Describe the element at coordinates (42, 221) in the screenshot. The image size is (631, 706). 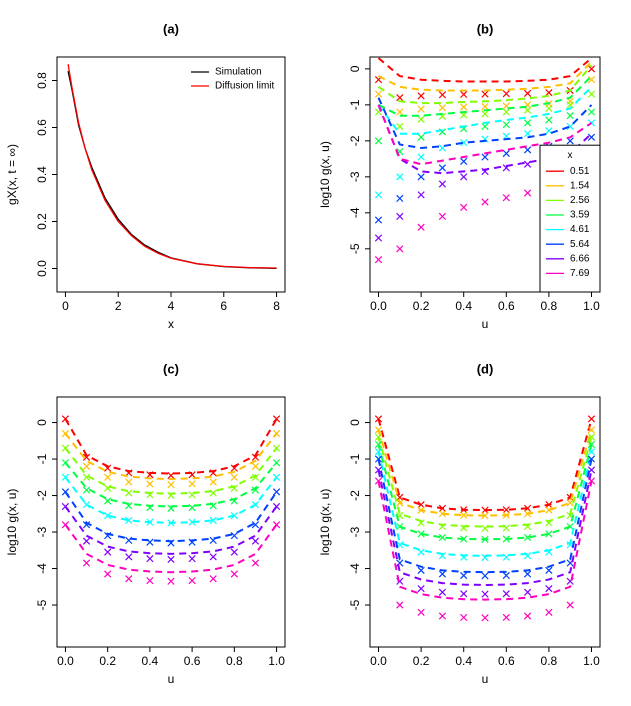
I see `y-tick-label: 0.2` at that location.